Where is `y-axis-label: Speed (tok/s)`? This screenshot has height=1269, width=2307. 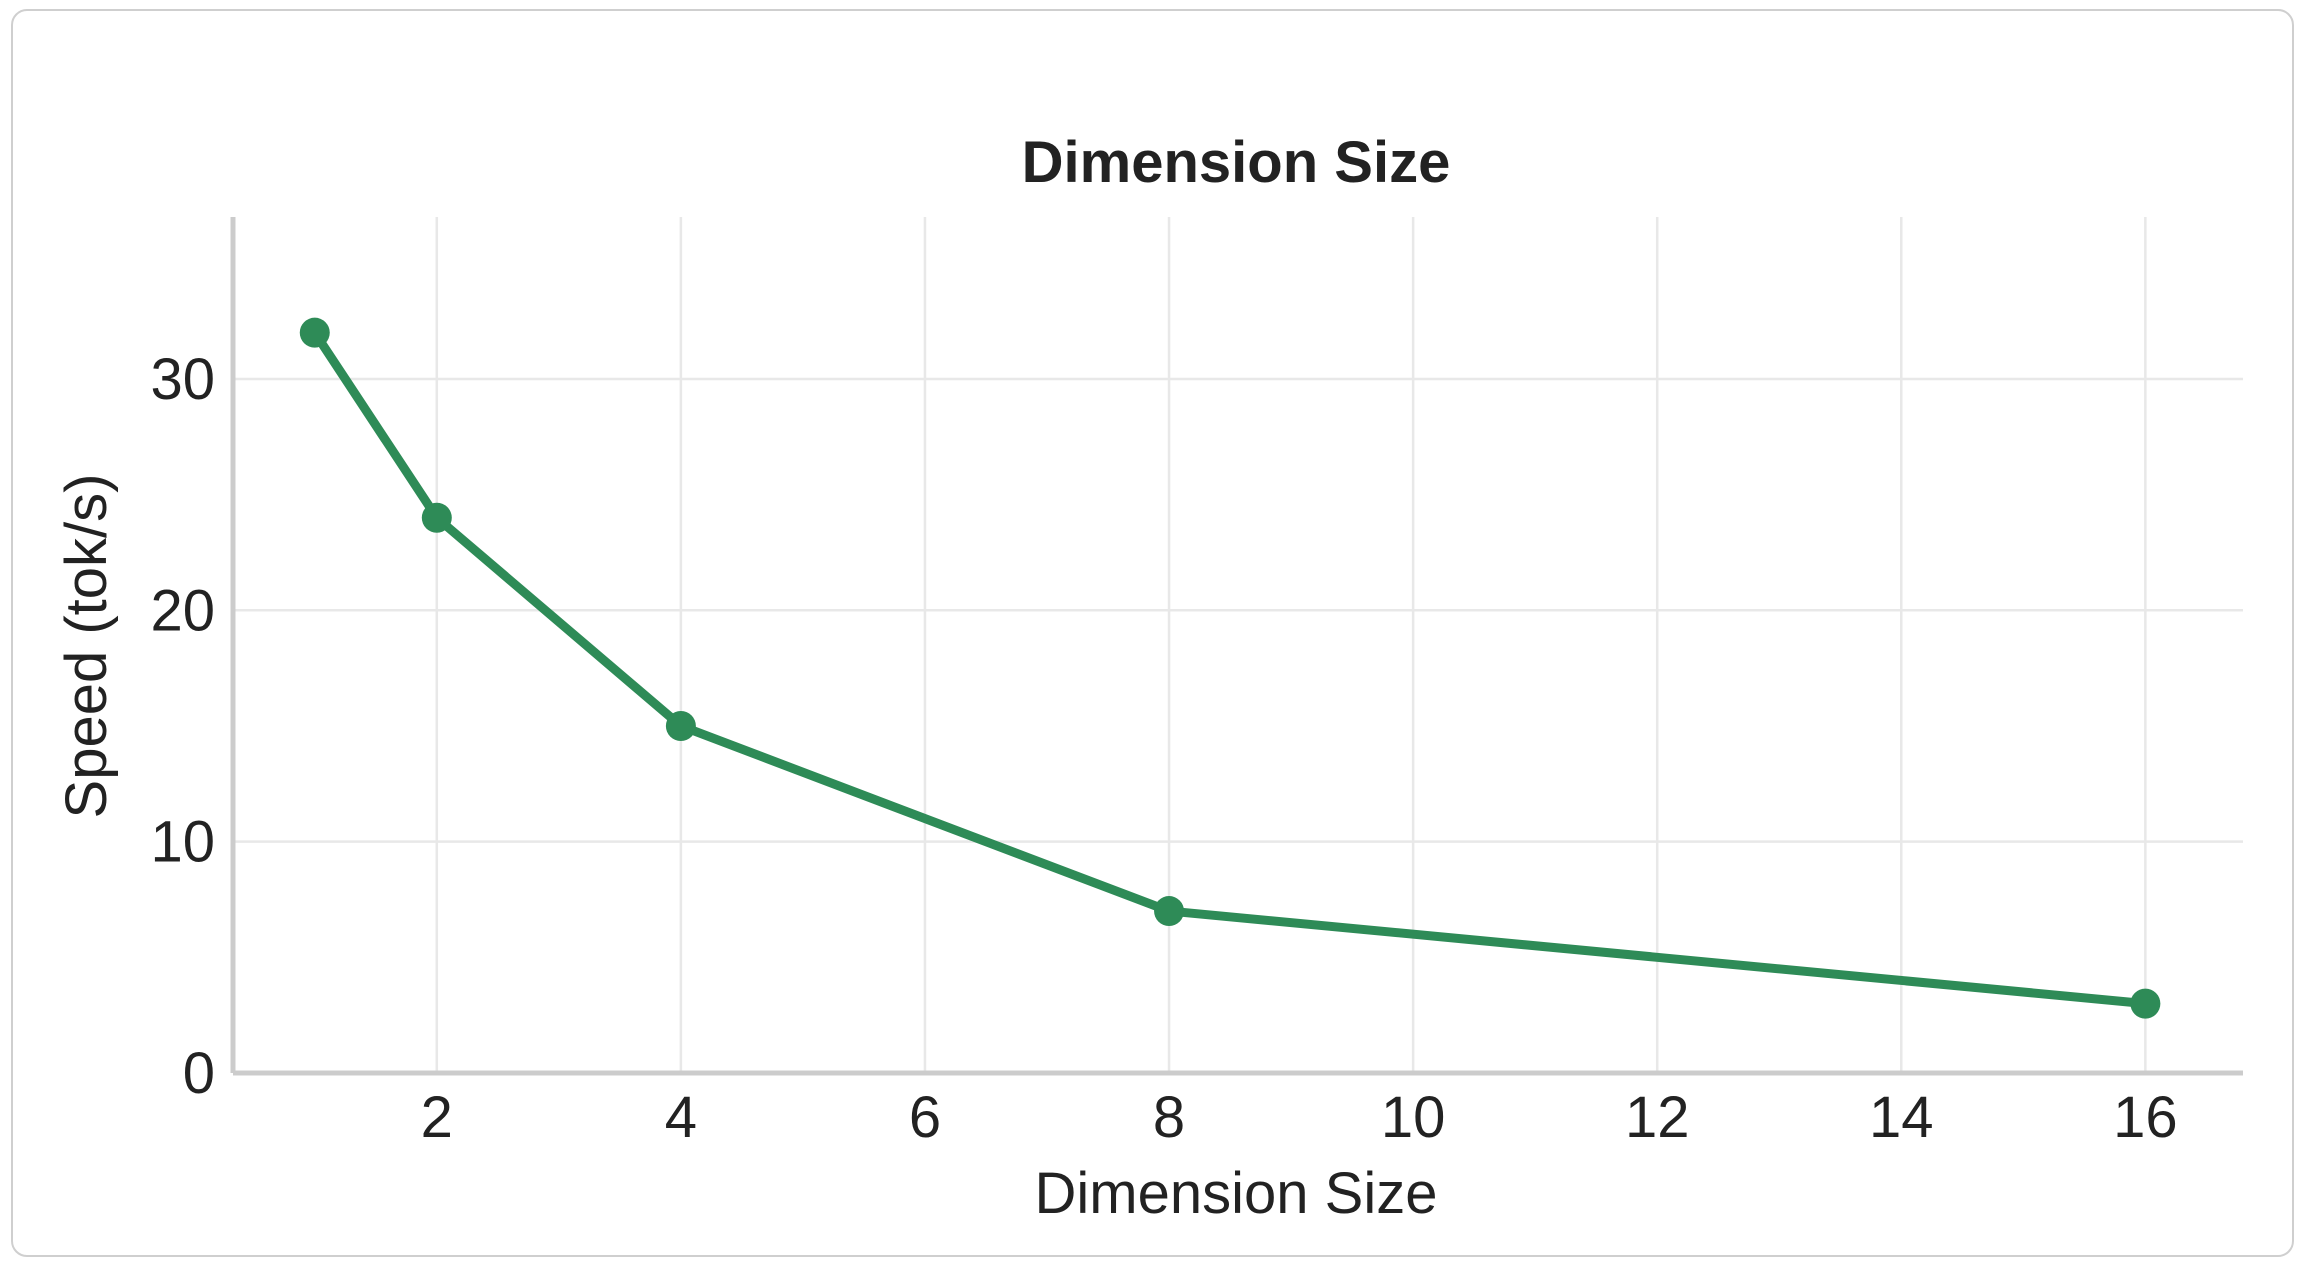 y-axis-label: Speed (tok/s) is located at coordinates (86, 646).